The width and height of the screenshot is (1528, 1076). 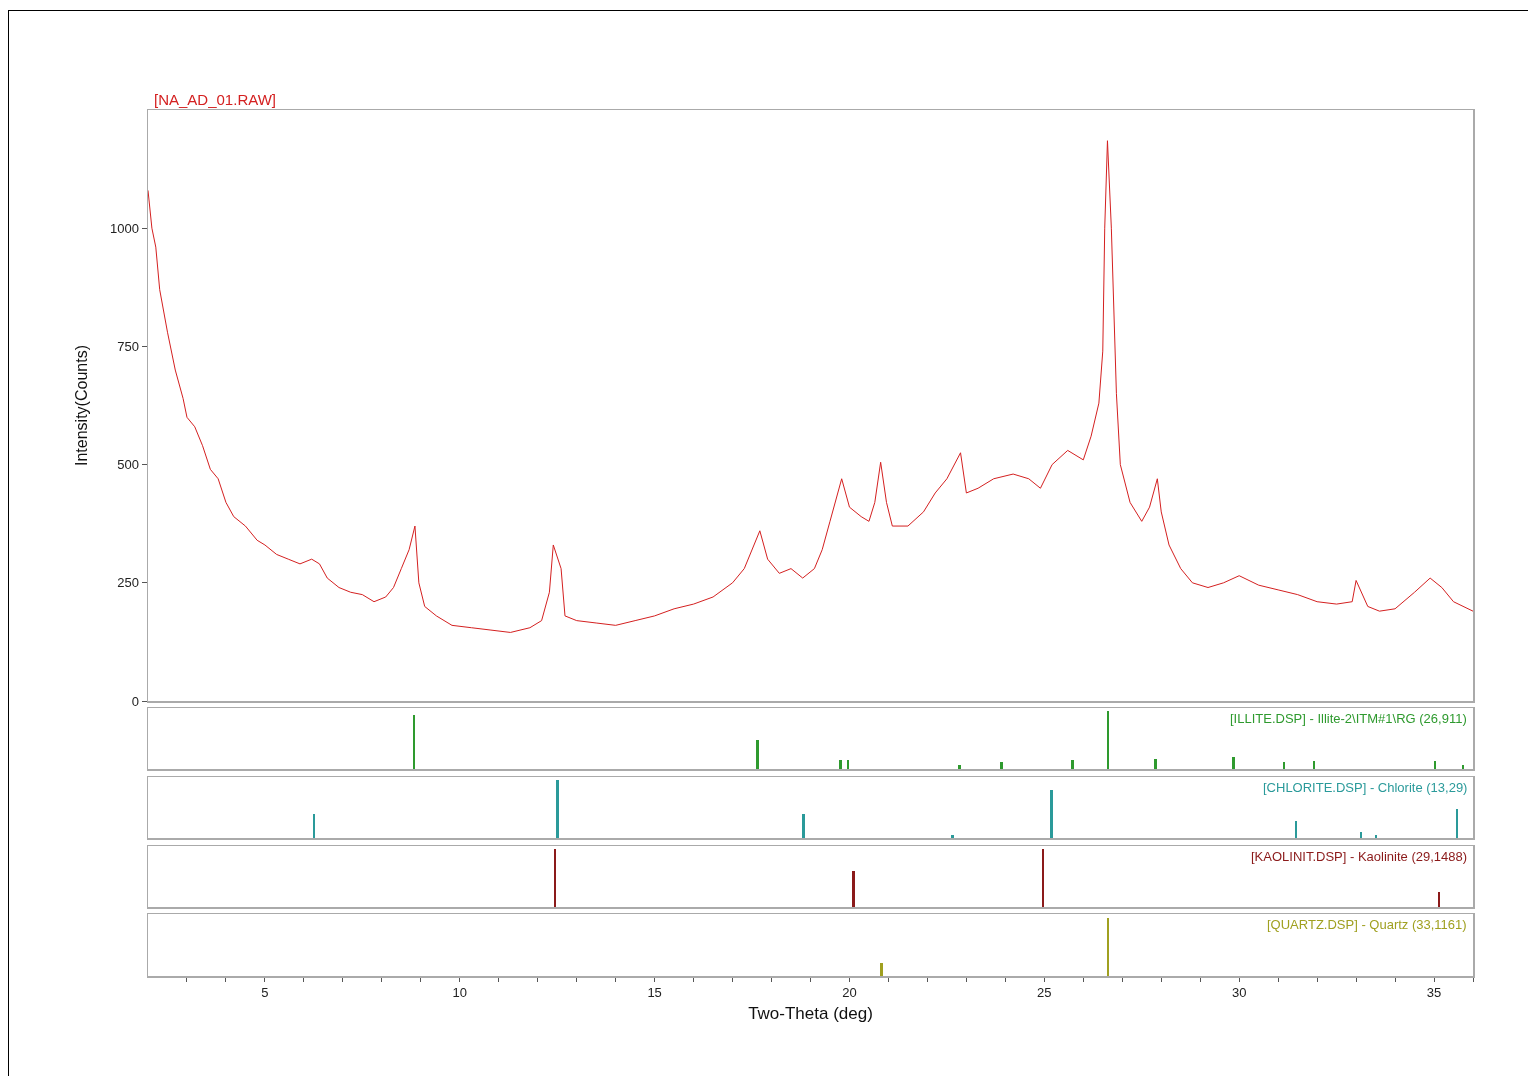 What do you see at coordinates (128, 346) in the screenshot?
I see `y-tick-label: 750` at bounding box center [128, 346].